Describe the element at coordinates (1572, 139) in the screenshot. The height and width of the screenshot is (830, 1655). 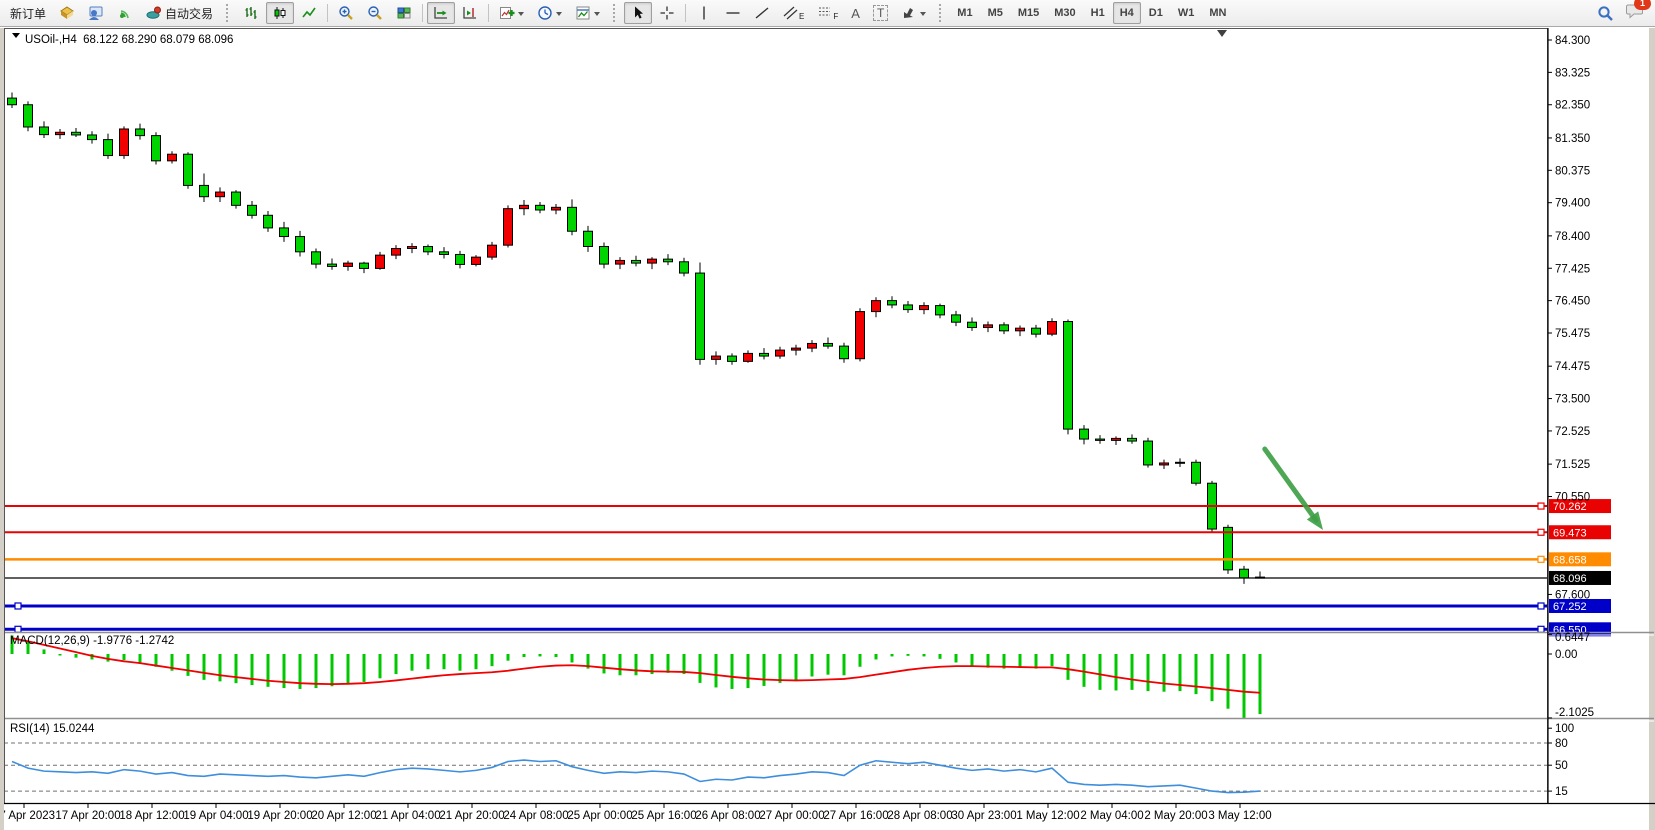
I see `svg-text: 81.350` at that location.